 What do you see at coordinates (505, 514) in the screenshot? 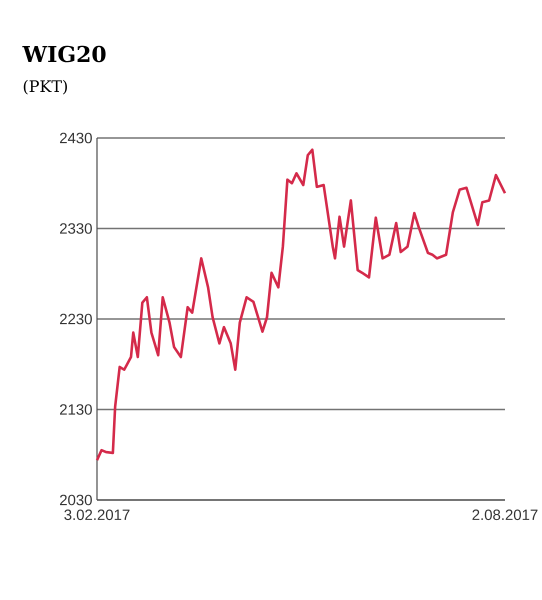
I see `x-tick-label: 2.08.2017` at bounding box center [505, 514].